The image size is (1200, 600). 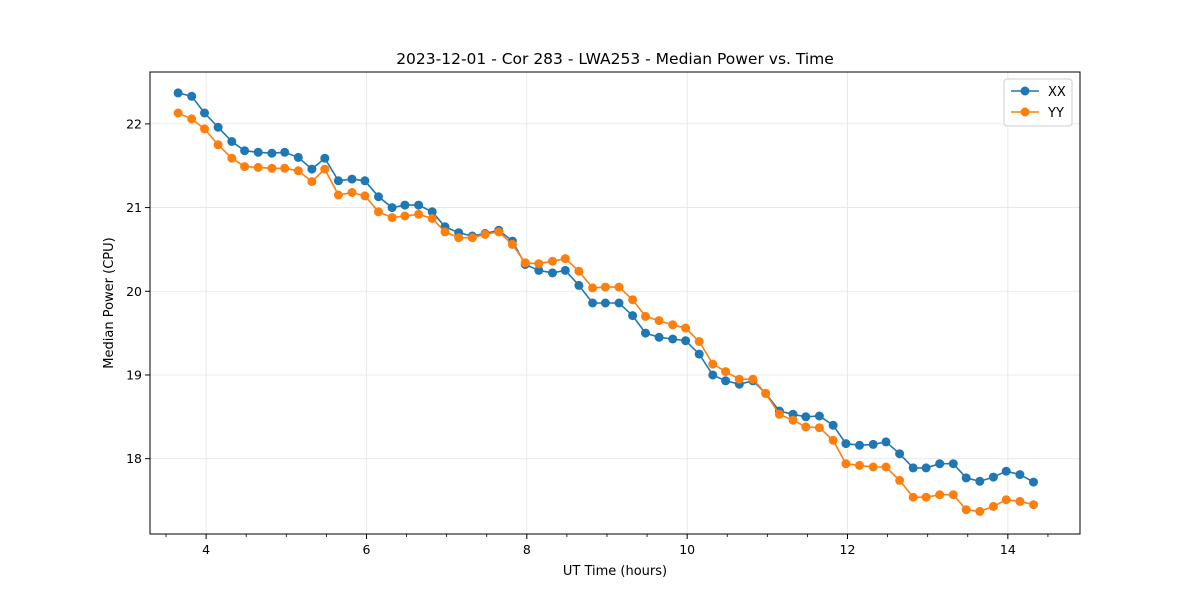 What do you see at coordinates (1055, 113) in the screenshot?
I see `legend-yy-label: YY` at bounding box center [1055, 113].